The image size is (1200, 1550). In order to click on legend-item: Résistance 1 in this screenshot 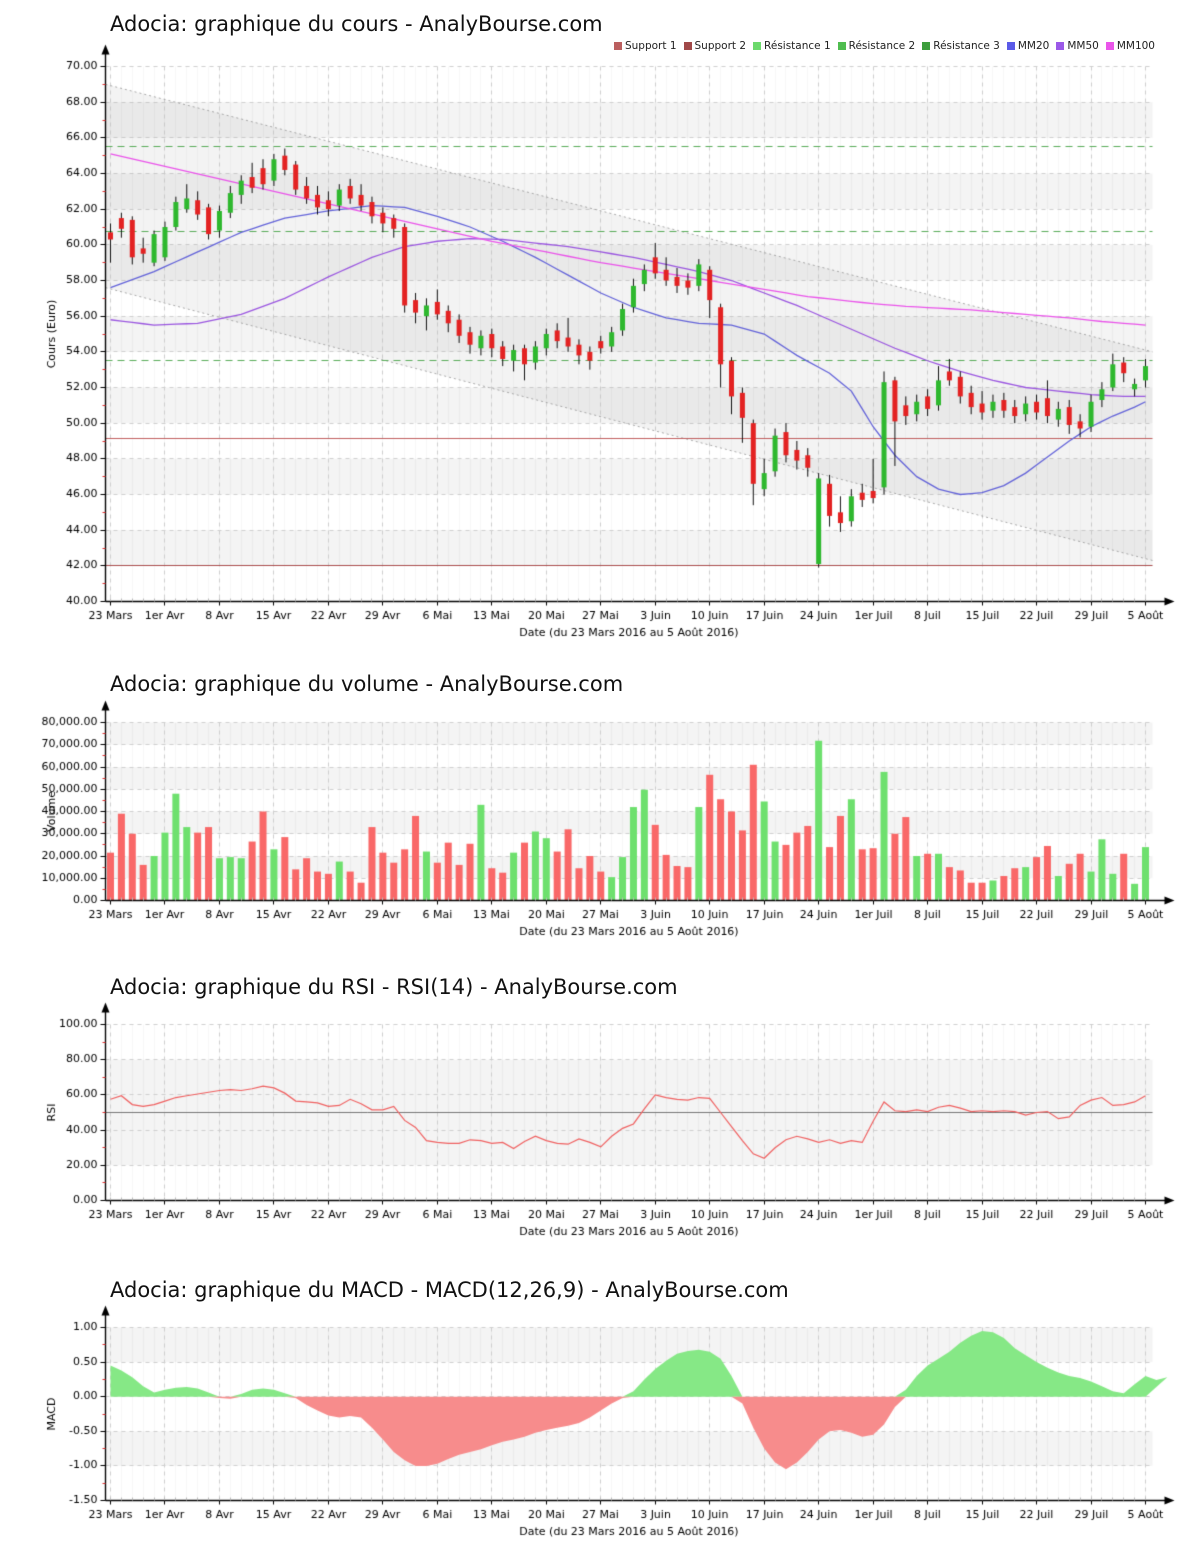, I will do `click(792, 46)`.